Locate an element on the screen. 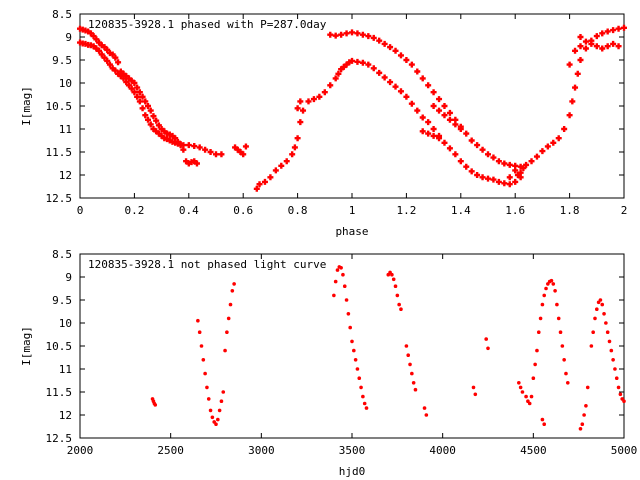 This screenshot has width=640, height=480. y-axis-label: I[mag] is located at coordinates (26, 346).